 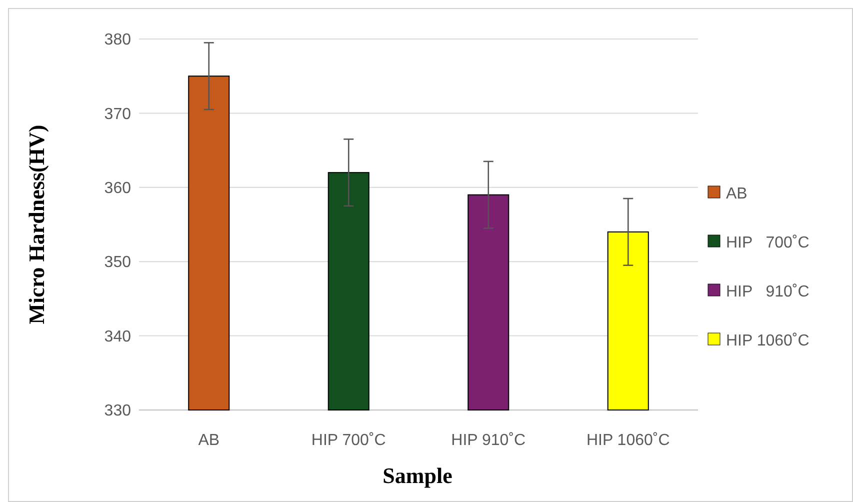 I want to click on legend-label: AB, so click(x=737, y=194).